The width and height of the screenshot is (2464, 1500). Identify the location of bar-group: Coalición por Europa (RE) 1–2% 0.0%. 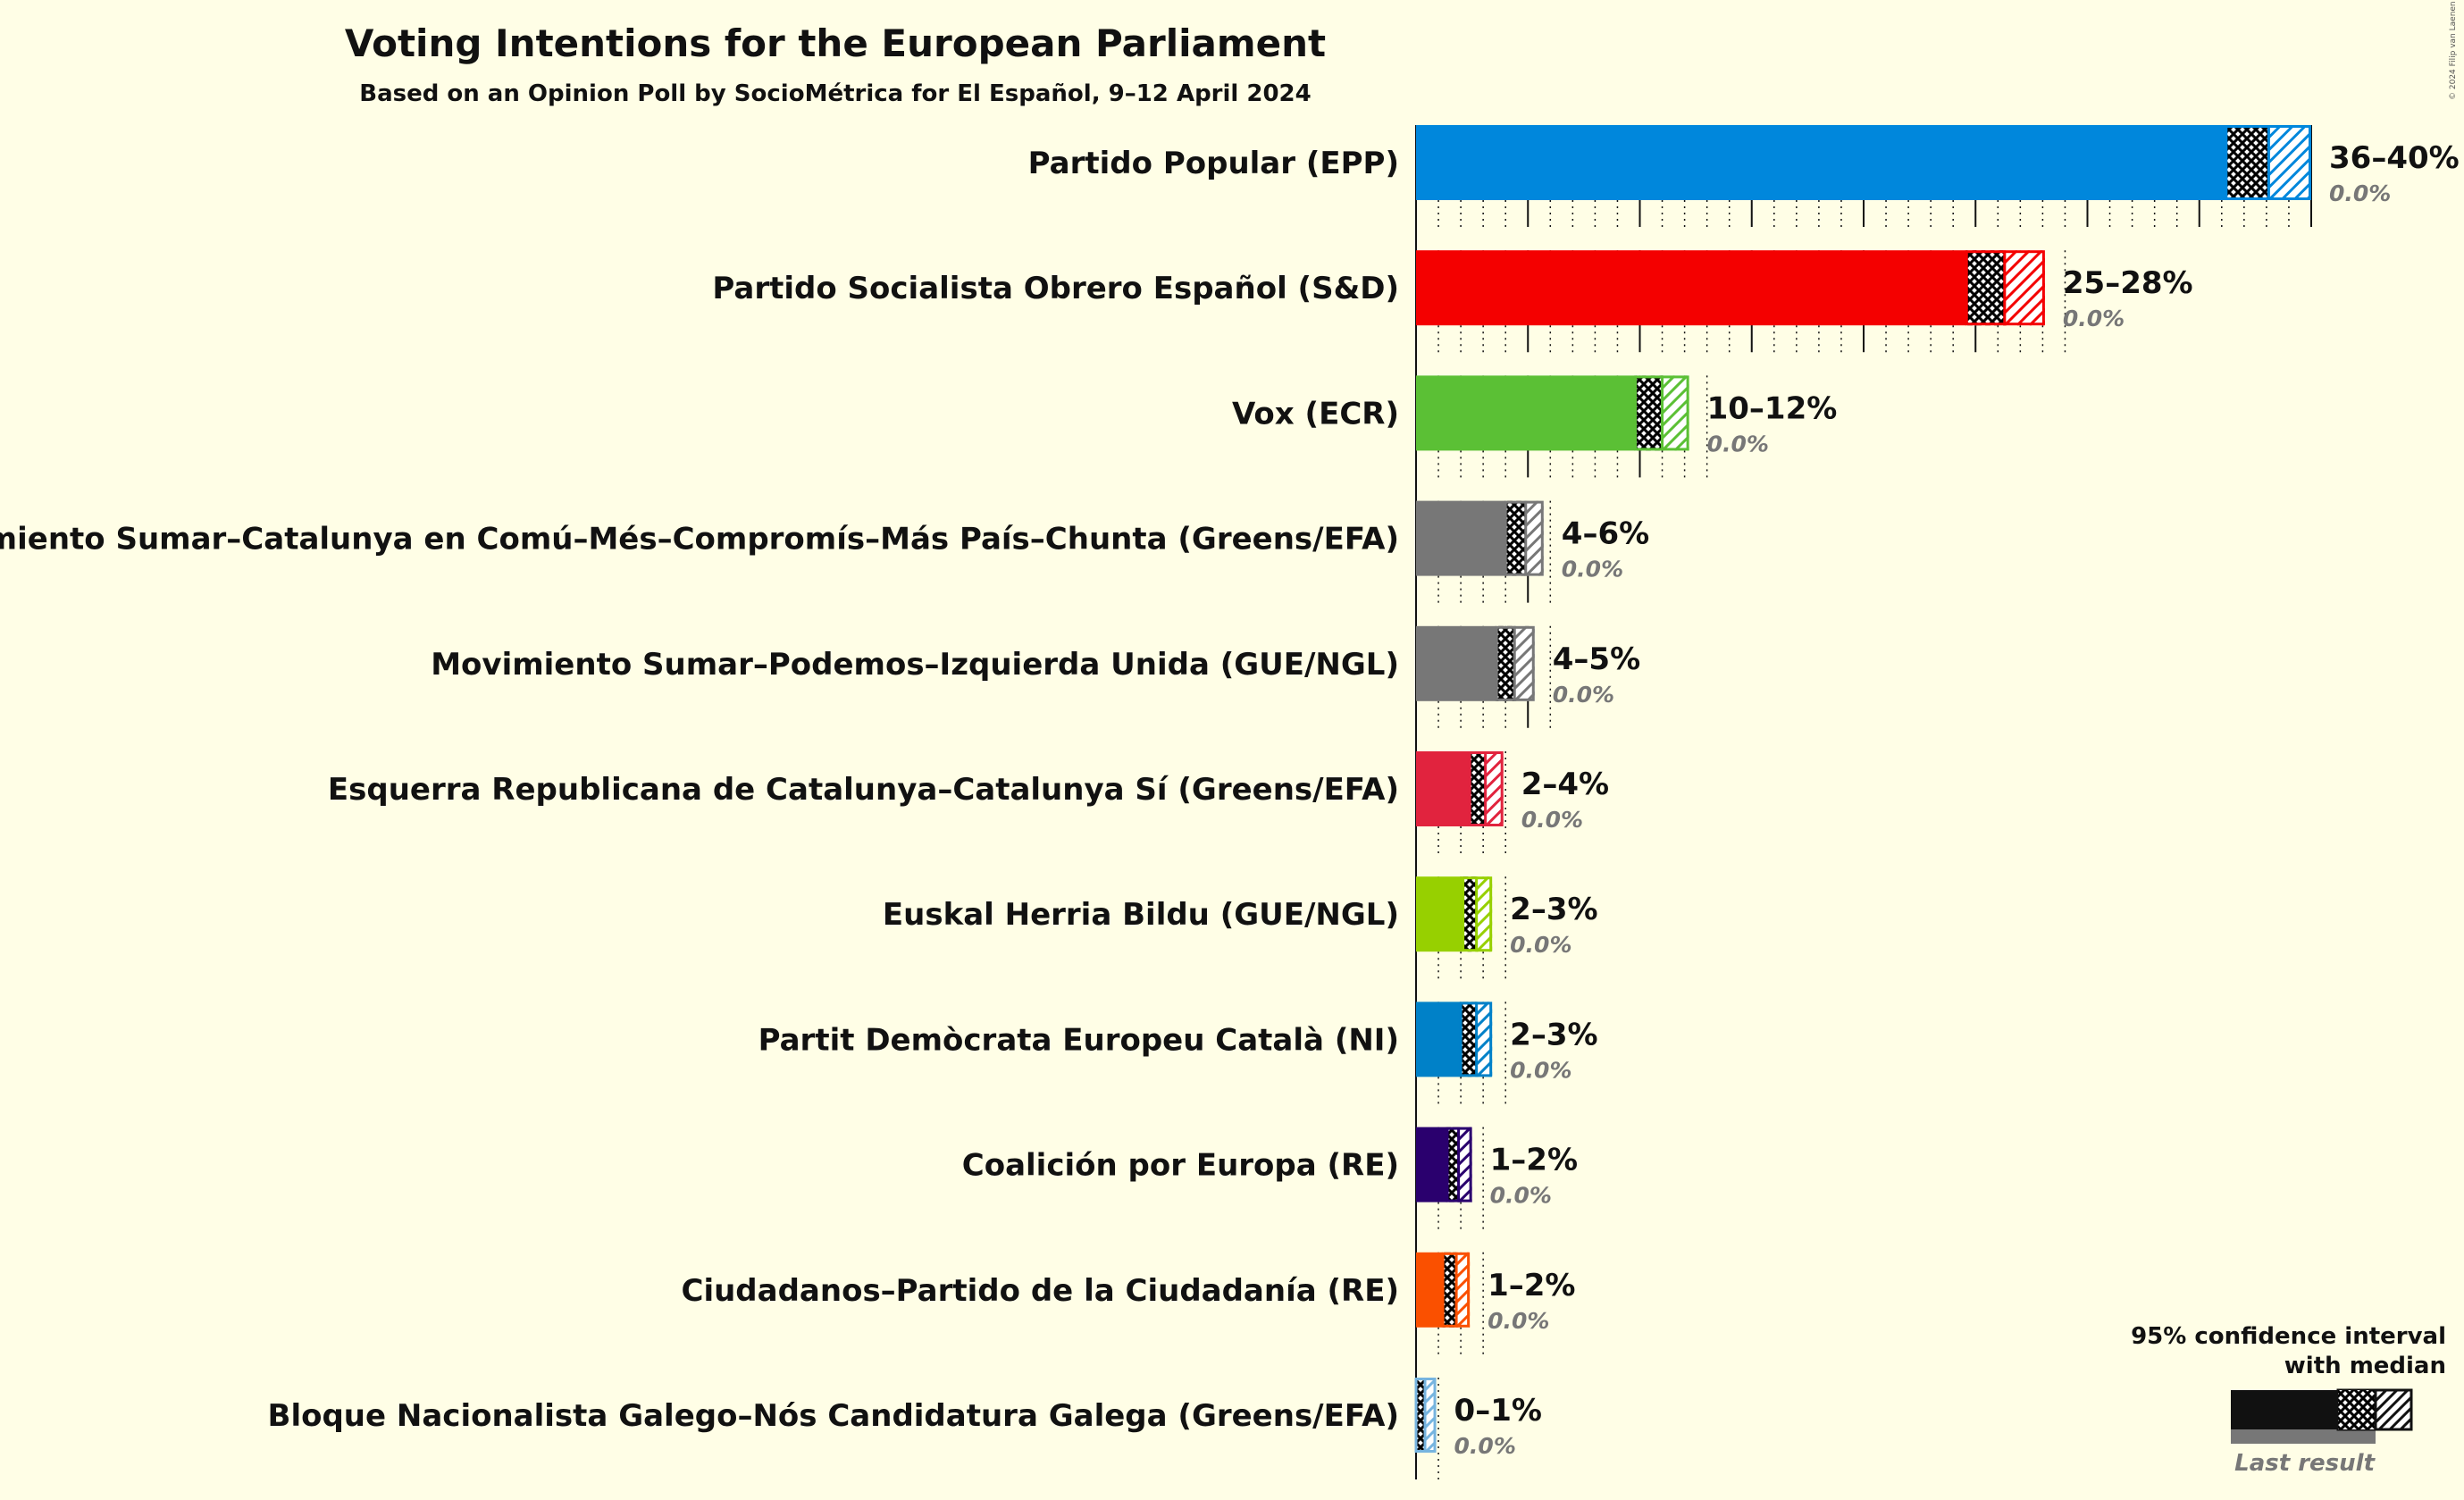
(1270, 1168).